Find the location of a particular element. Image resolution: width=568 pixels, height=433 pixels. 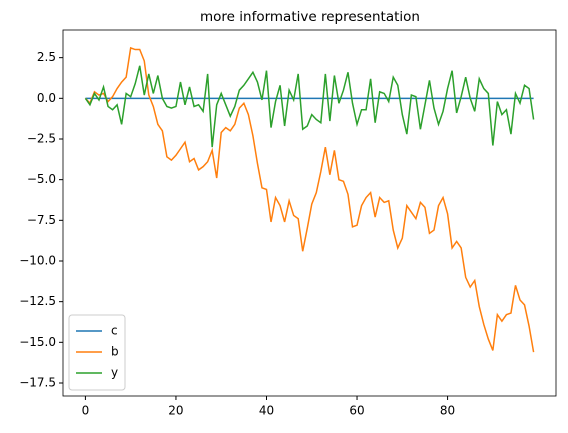

x-tick-label: 80 is located at coordinates (447, 411).